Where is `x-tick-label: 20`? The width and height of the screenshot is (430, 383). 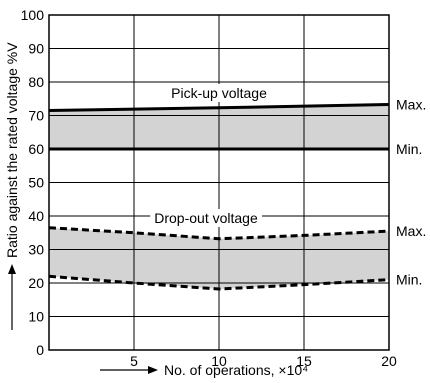 x-tick-label: 20 is located at coordinates (389, 361).